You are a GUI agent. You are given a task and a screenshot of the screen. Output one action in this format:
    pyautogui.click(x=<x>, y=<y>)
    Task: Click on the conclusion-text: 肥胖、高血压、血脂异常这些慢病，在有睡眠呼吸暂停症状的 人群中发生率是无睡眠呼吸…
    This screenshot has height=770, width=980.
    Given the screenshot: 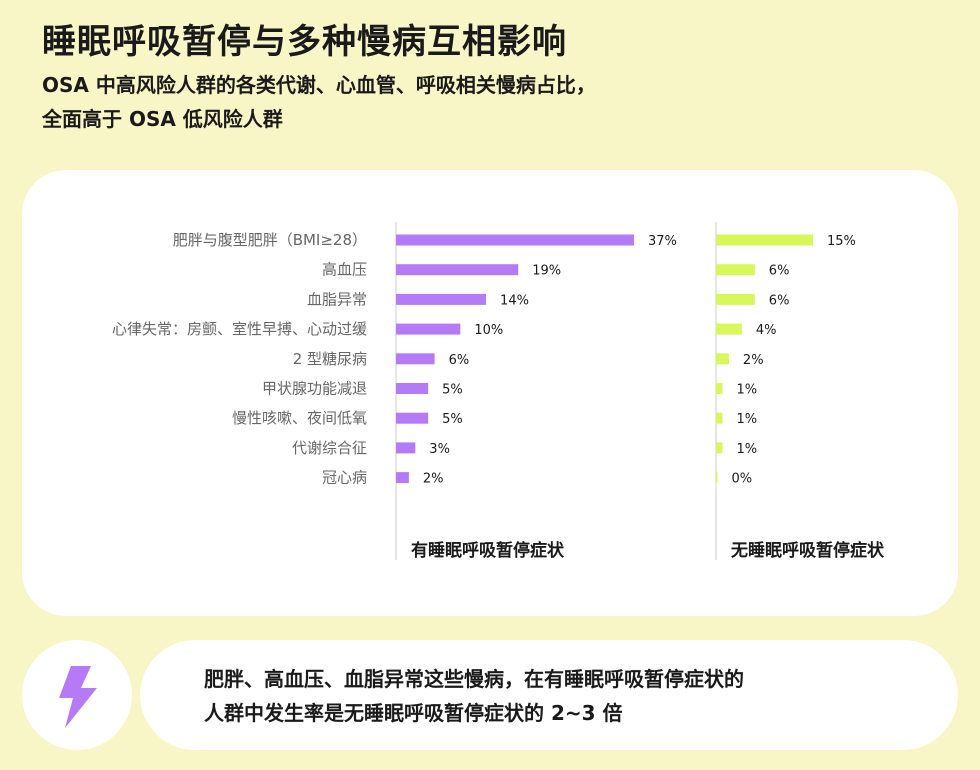 What is the action you would take?
    pyautogui.click(x=564, y=696)
    